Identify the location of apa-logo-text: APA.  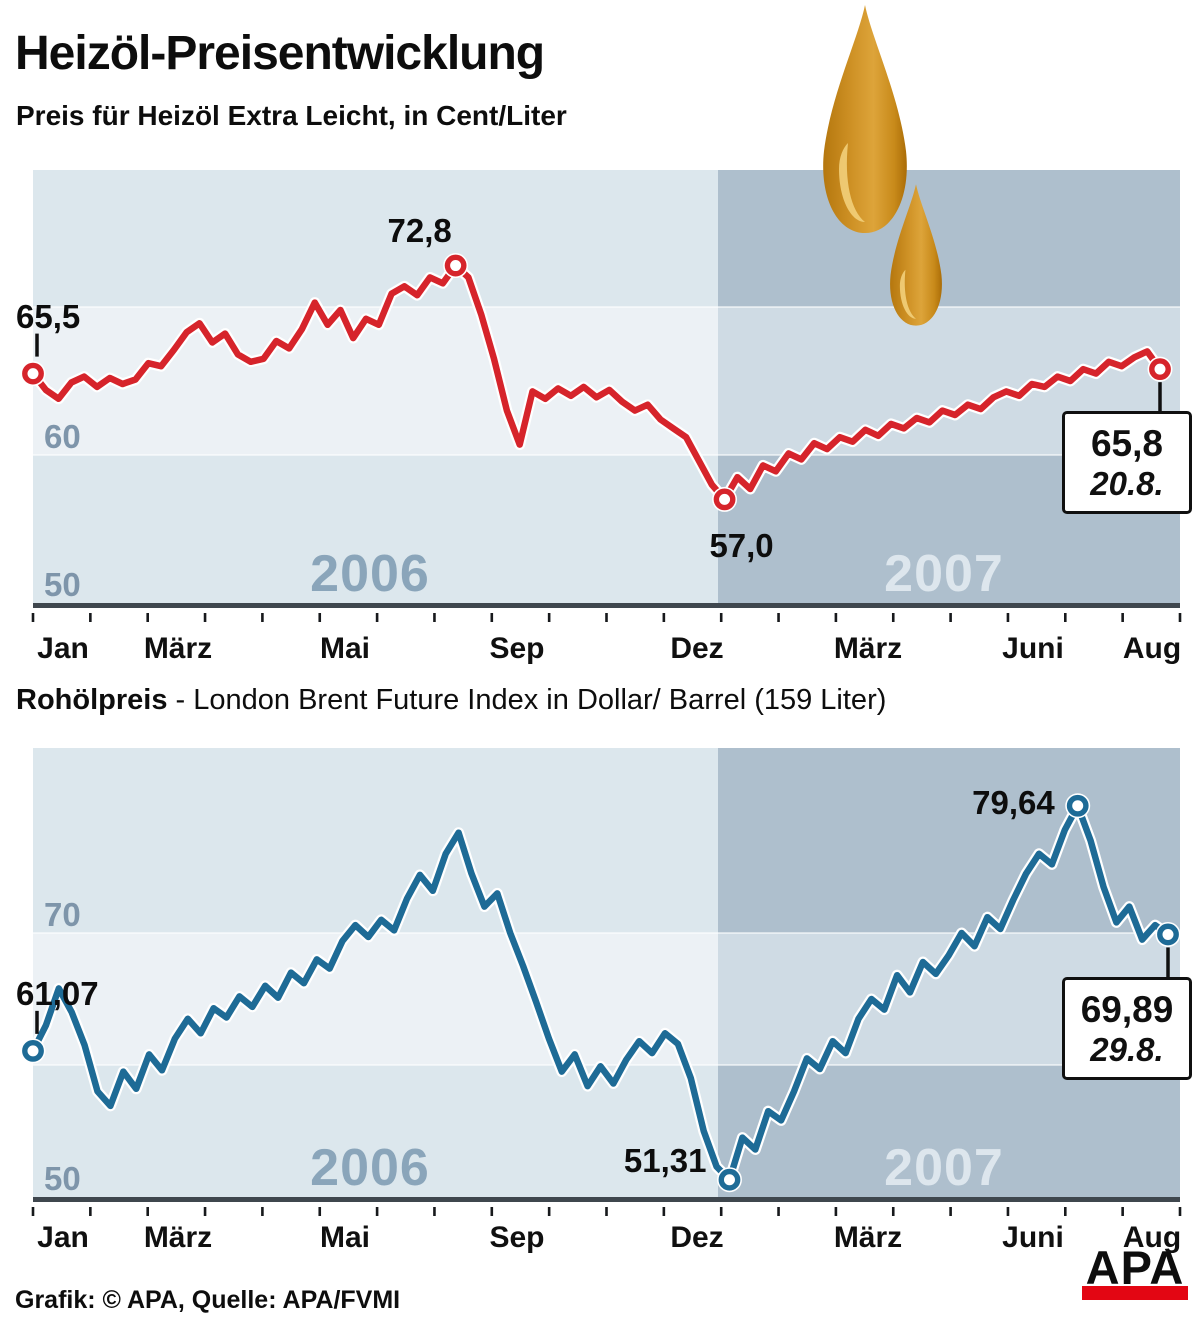
(1135, 1267).